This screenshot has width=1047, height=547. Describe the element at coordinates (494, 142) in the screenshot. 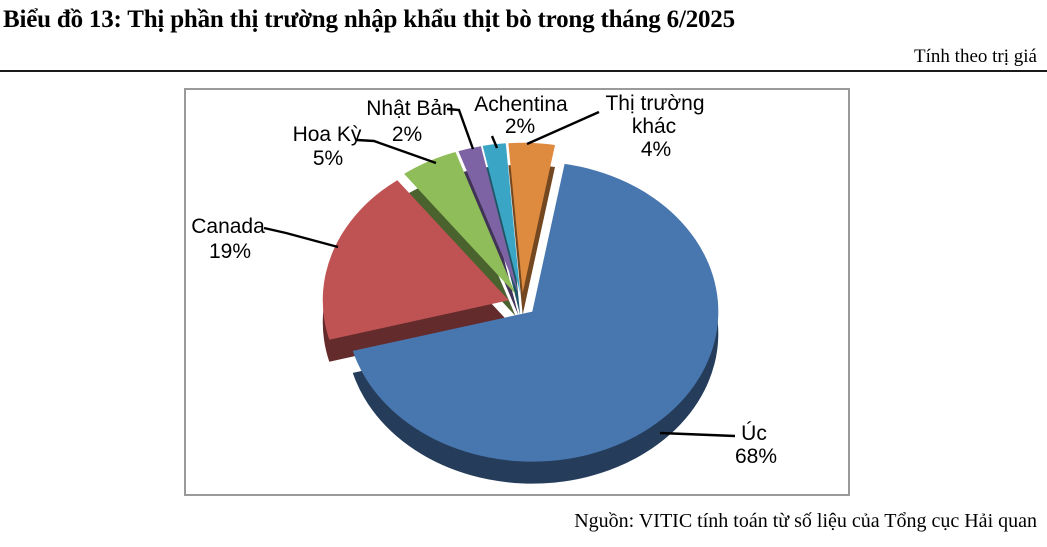

I see `leader-line-achentina` at that location.